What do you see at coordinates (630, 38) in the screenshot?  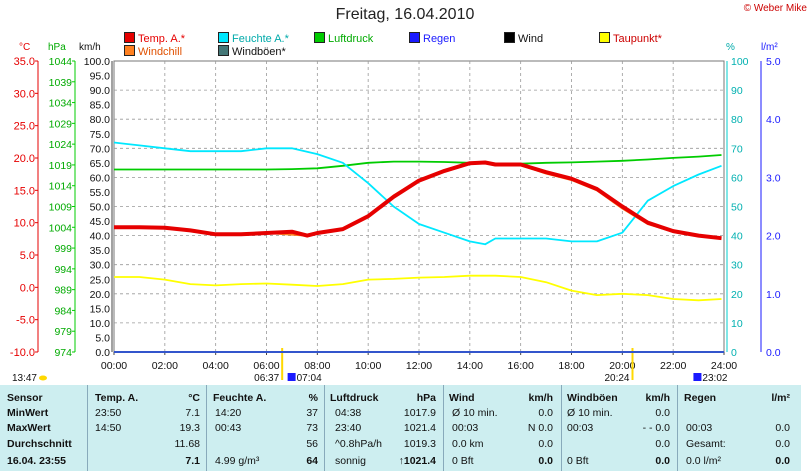 I see `legend-dewpoint: Taupunkt*` at bounding box center [630, 38].